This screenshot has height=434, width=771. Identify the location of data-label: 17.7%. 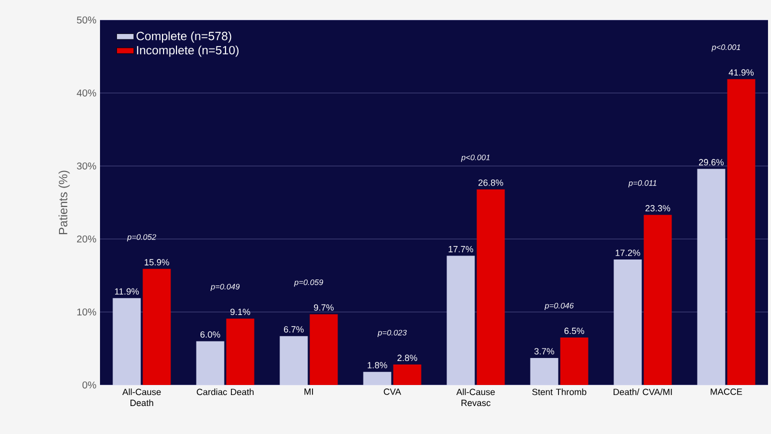
(461, 249).